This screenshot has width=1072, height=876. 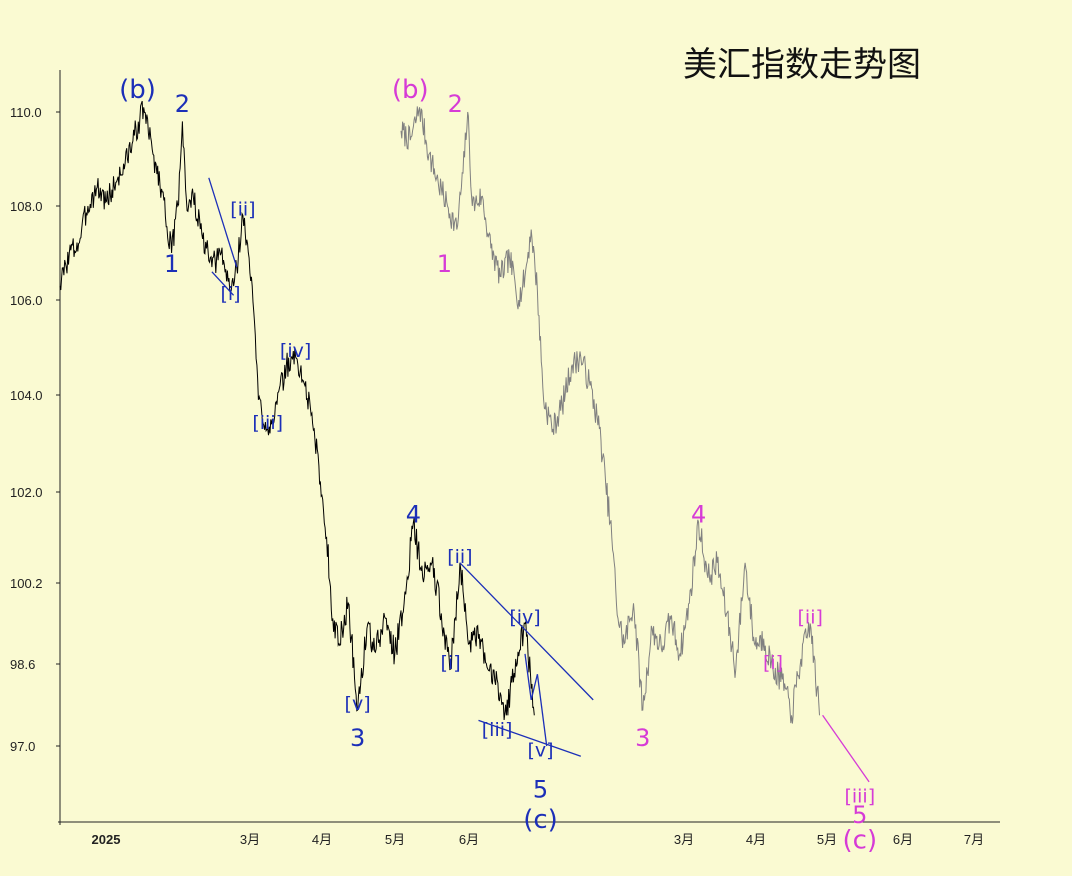 I want to click on wedge-lower-line, so click(x=223, y=283).